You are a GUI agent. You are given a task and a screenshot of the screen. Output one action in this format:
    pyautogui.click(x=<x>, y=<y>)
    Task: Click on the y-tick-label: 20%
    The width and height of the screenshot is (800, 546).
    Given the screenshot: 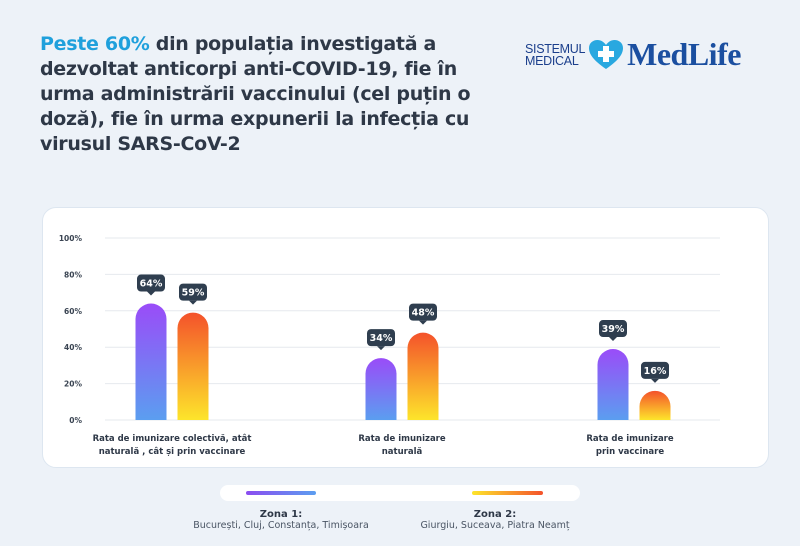 What is the action you would take?
    pyautogui.click(x=73, y=384)
    